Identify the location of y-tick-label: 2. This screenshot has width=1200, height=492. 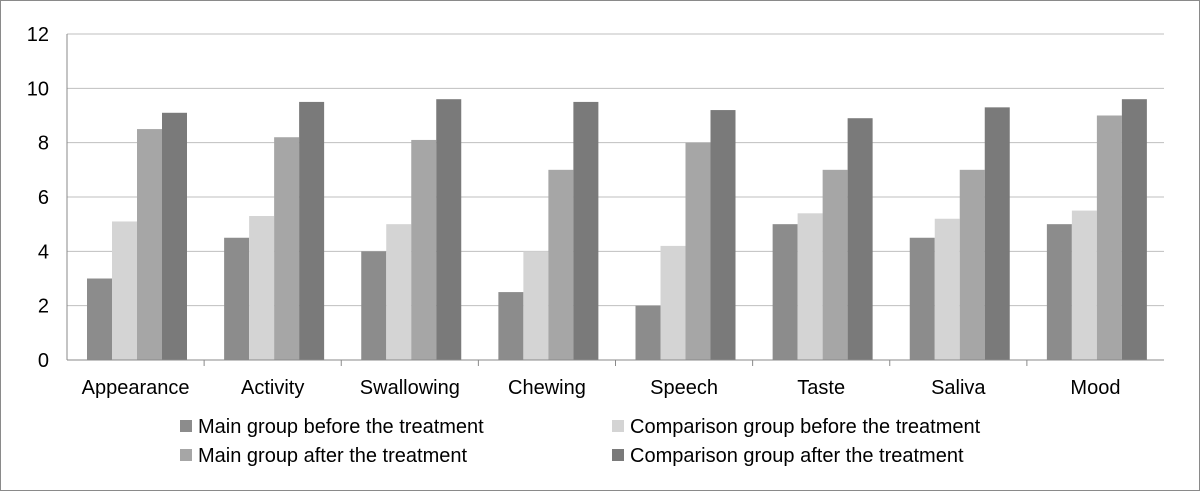
(43, 307).